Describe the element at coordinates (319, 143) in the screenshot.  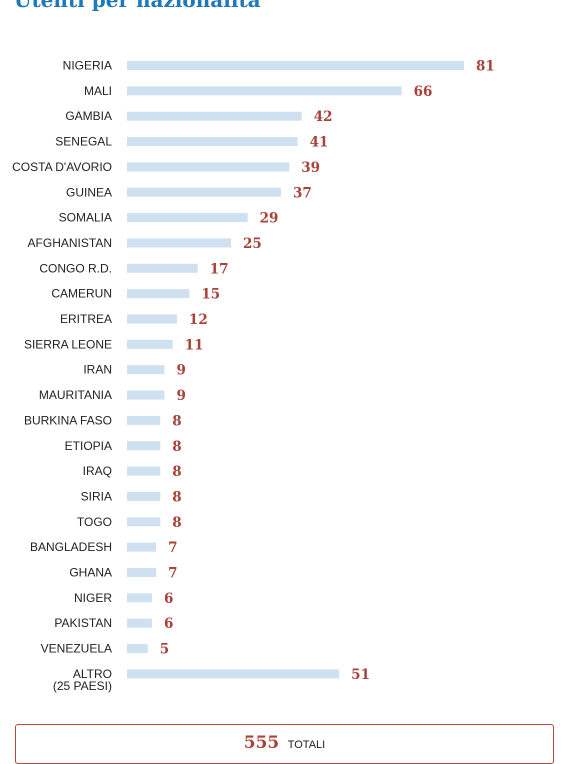
I see `value-label-senegal: 41` at that location.